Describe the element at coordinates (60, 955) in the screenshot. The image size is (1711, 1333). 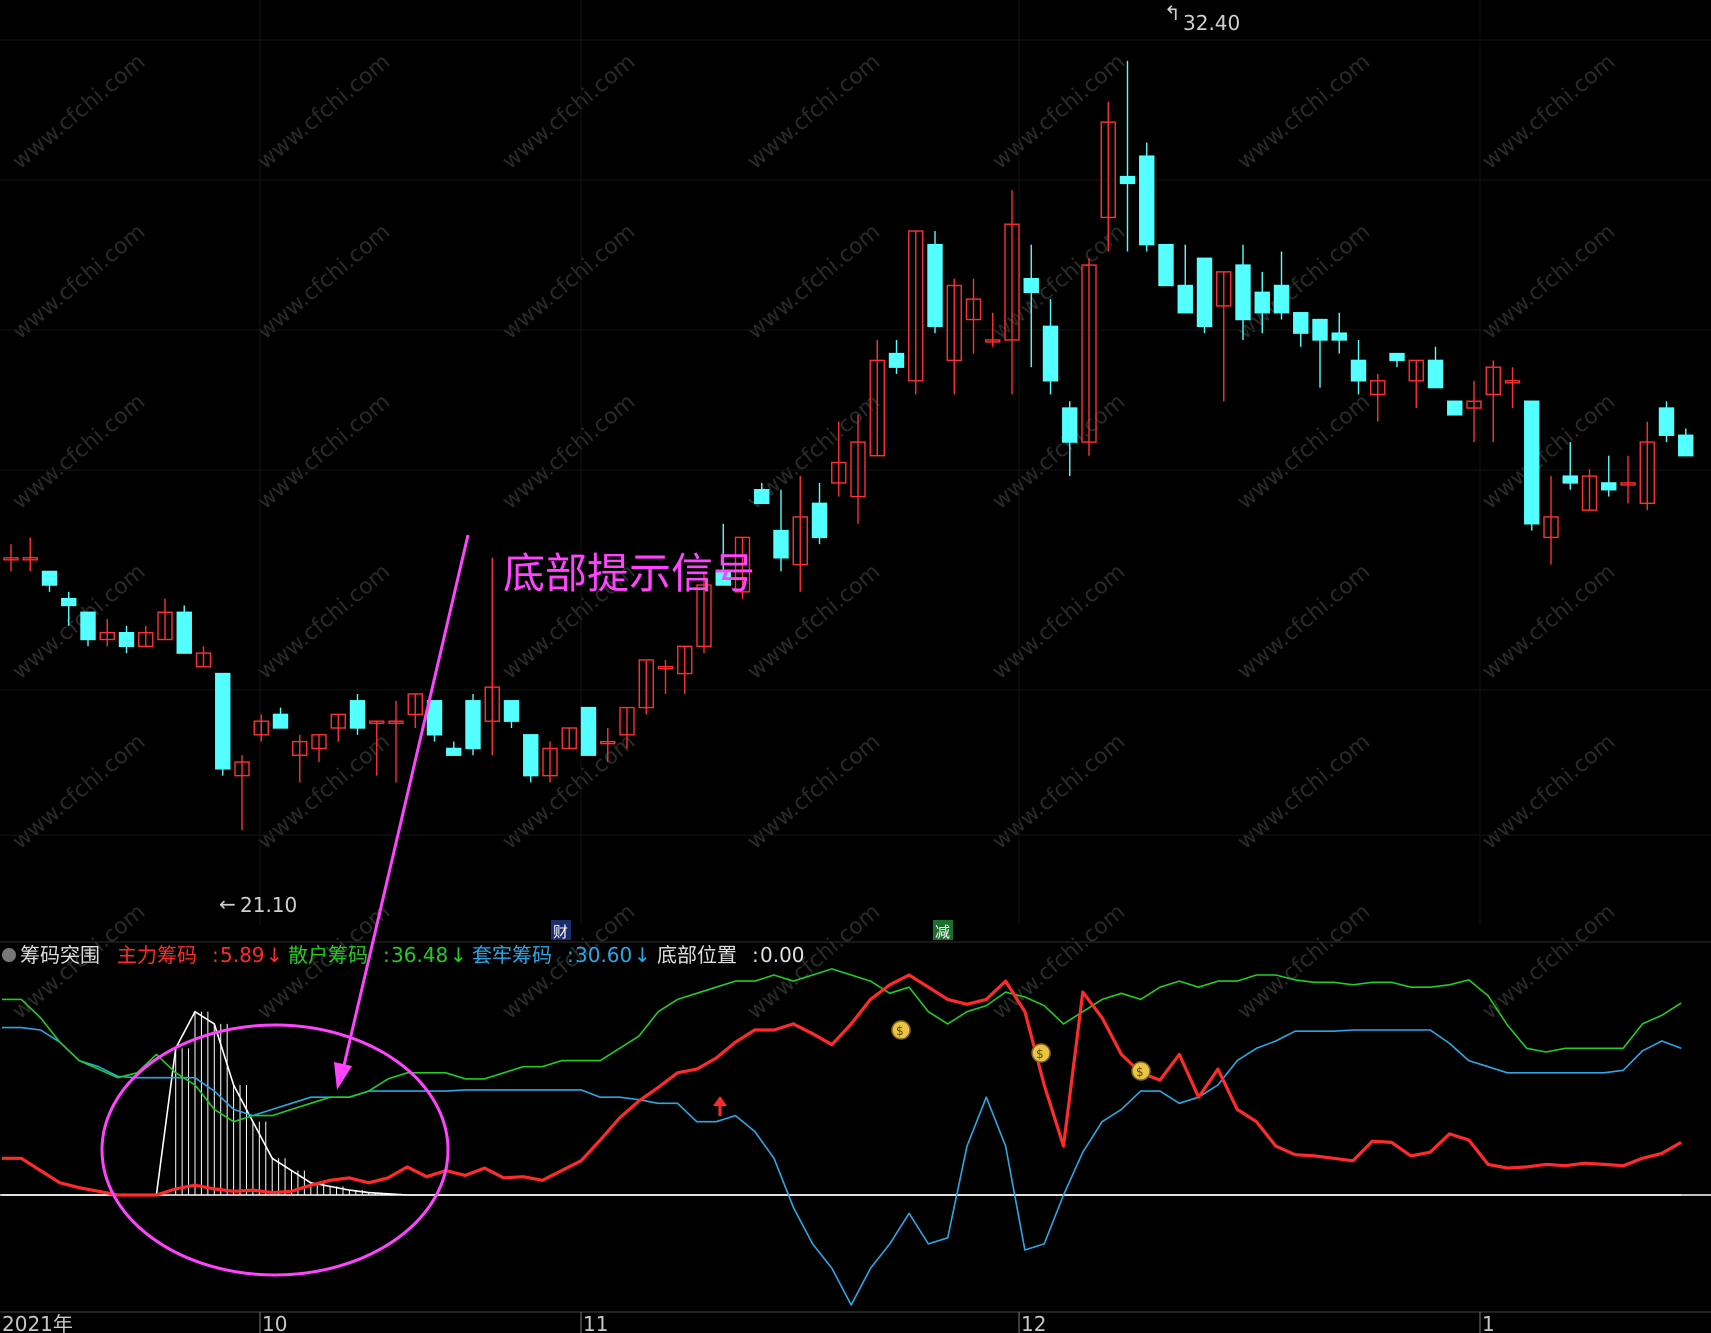
I see `indicator-name: 筹码突围` at that location.